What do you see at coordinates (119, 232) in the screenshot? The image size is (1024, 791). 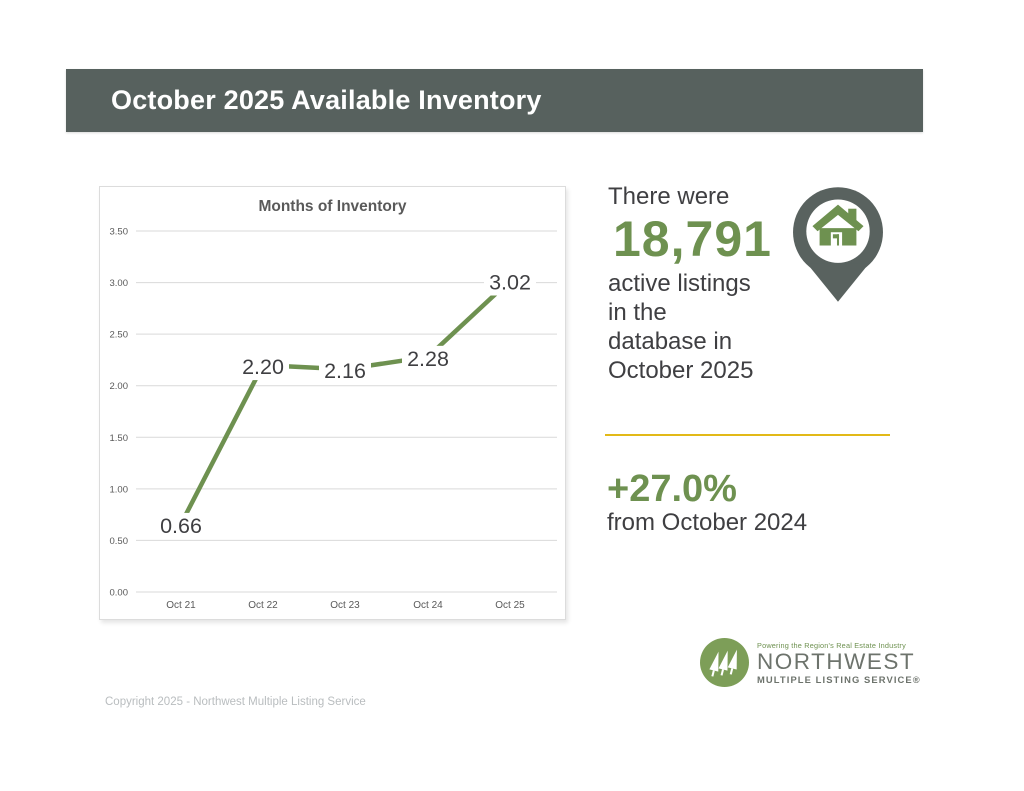 I see `svg-text: 3.50` at bounding box center [119, 232].